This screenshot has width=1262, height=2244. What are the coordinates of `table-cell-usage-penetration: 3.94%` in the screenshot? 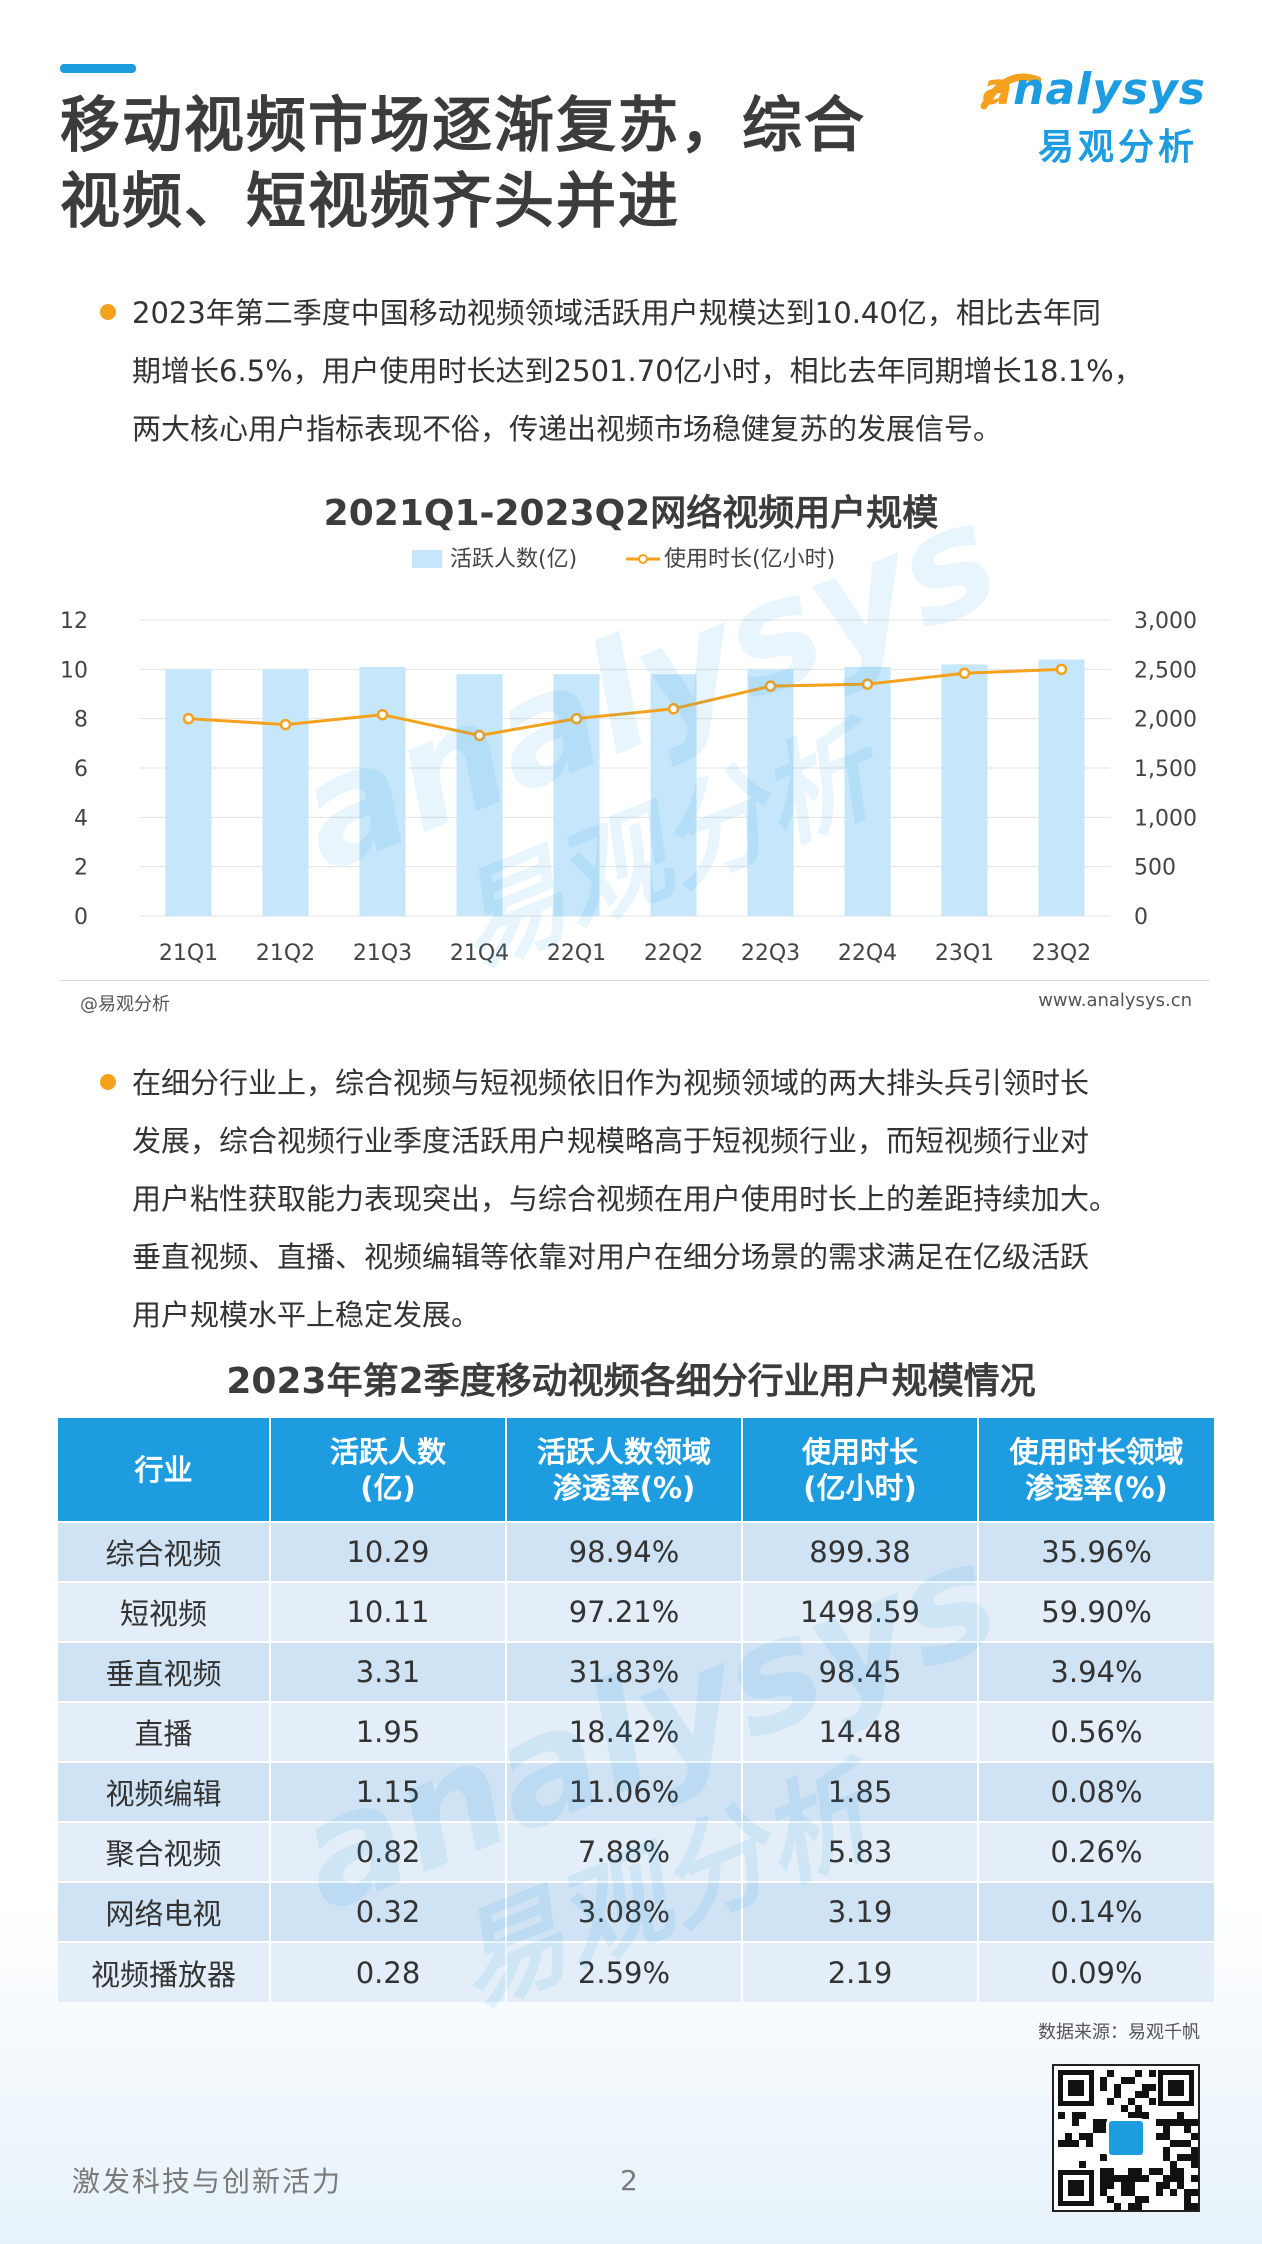 It's located at (1096, 1671).